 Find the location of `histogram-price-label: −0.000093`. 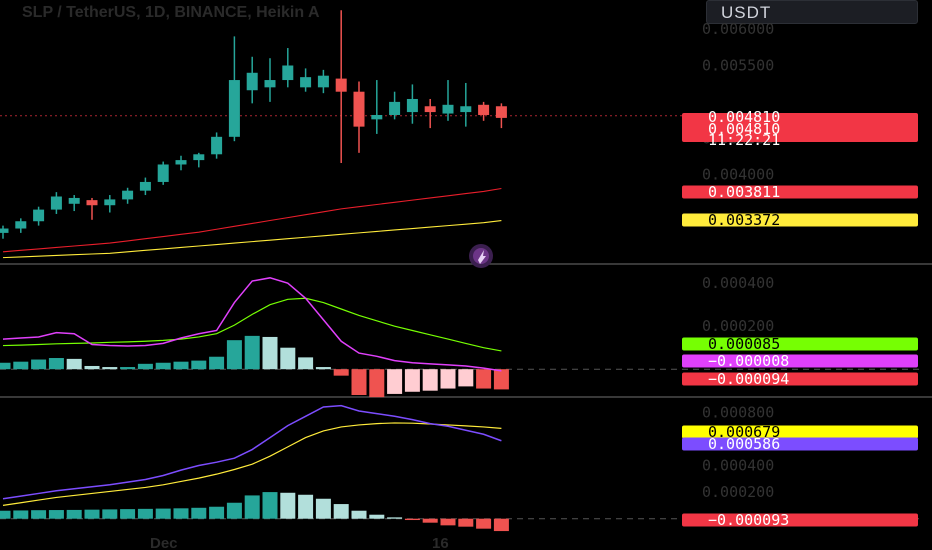

histogram-price-label: −0.000093 is located at coordinates (800, 520).